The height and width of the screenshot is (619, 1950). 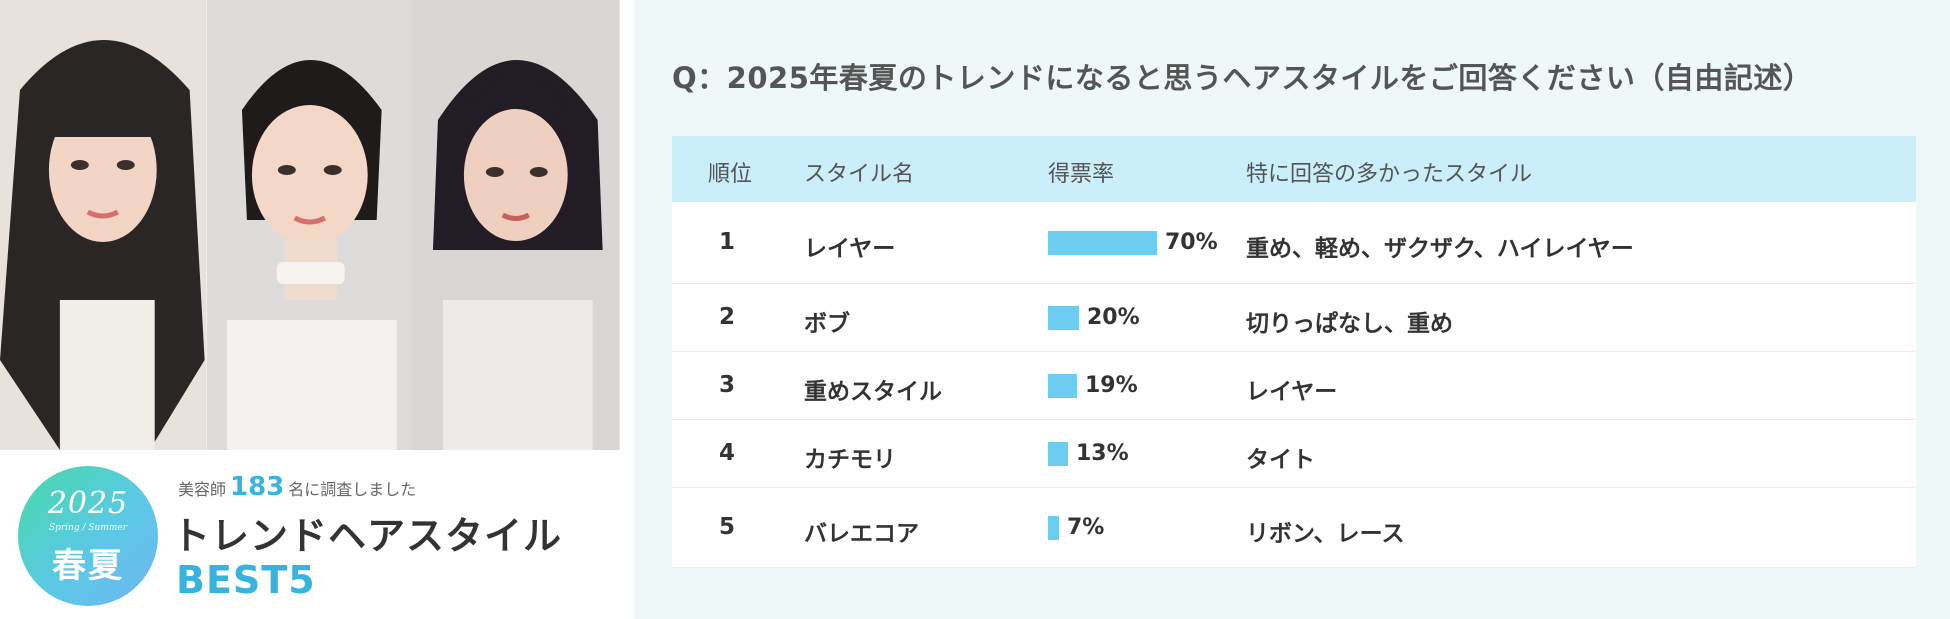 I want to click on model-photo-bob, so click(x=516, y=225).